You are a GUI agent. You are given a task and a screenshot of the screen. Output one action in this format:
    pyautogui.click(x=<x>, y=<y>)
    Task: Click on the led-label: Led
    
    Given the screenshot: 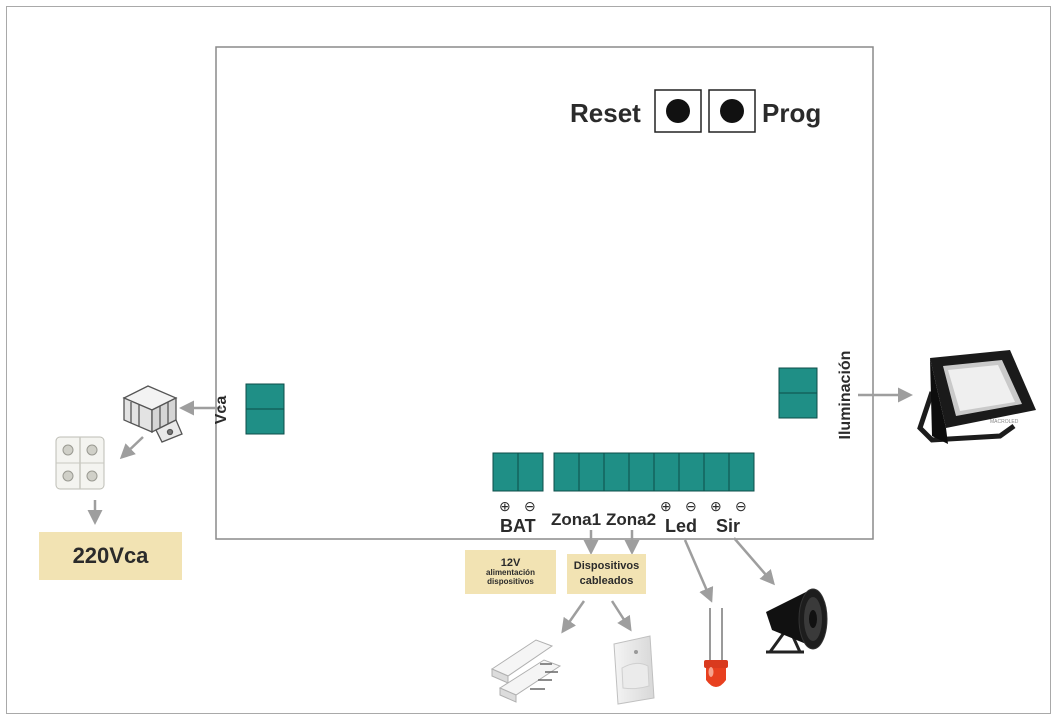 What is the action you would take?
    pyautogui.click(x=681, y=526)
    